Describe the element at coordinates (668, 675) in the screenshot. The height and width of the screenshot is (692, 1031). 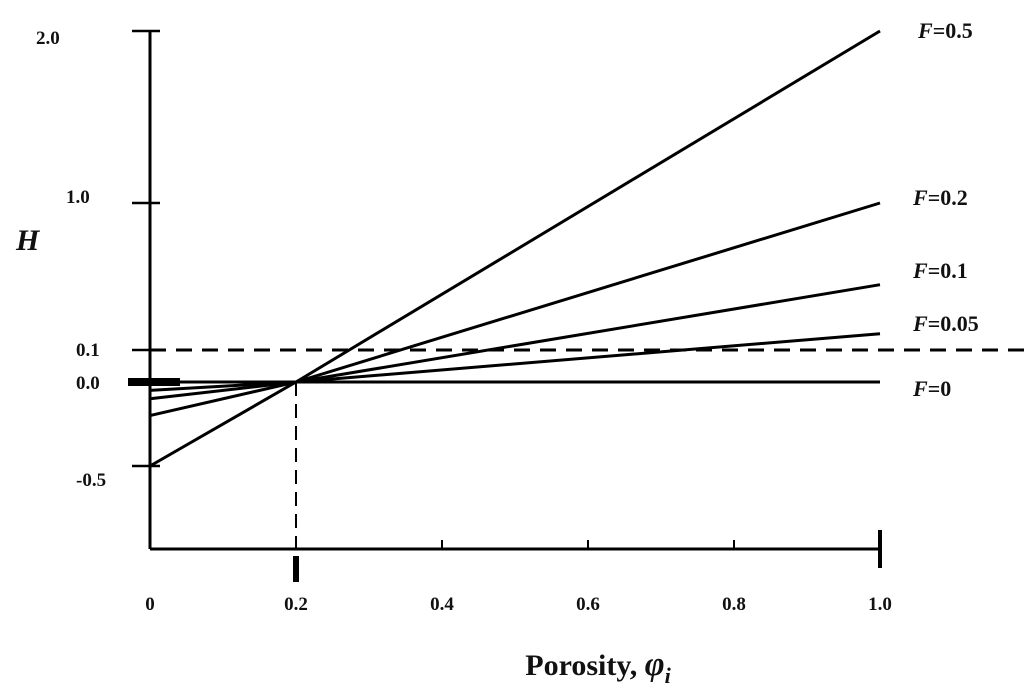
I see `x-axis-title-subscript: i` at that location.